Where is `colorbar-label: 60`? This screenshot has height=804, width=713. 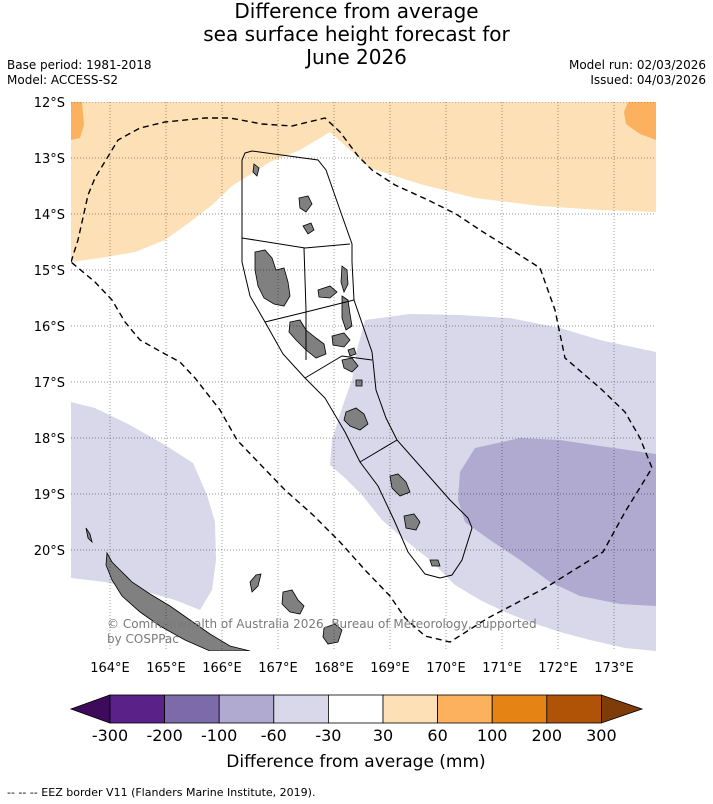 colorbar-label: 60 is located at coordinates (437, 735).